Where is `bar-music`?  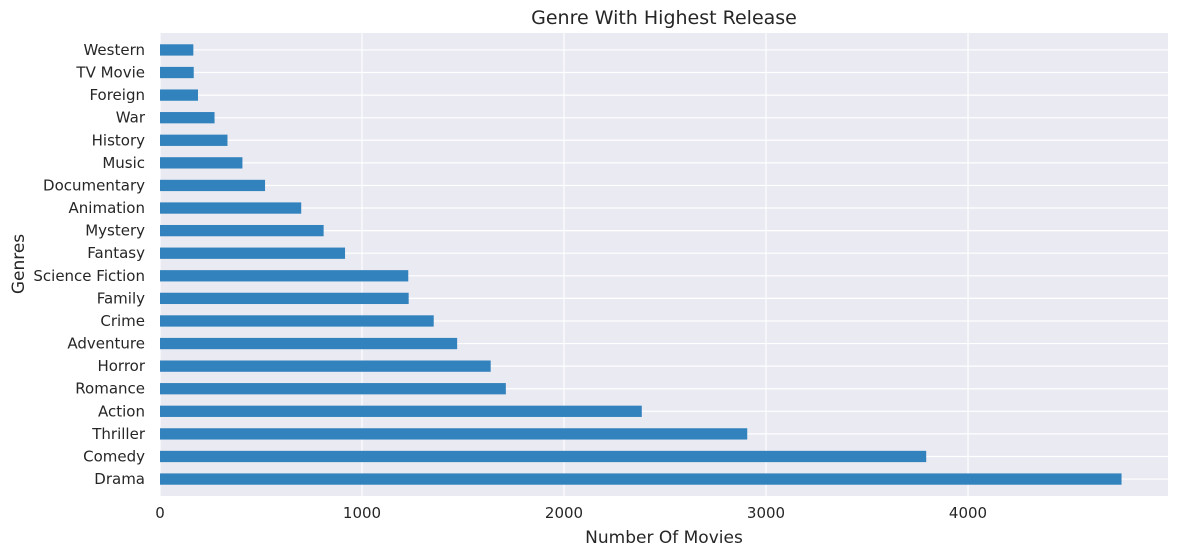
bar-music is located at coordinates (201, 163).